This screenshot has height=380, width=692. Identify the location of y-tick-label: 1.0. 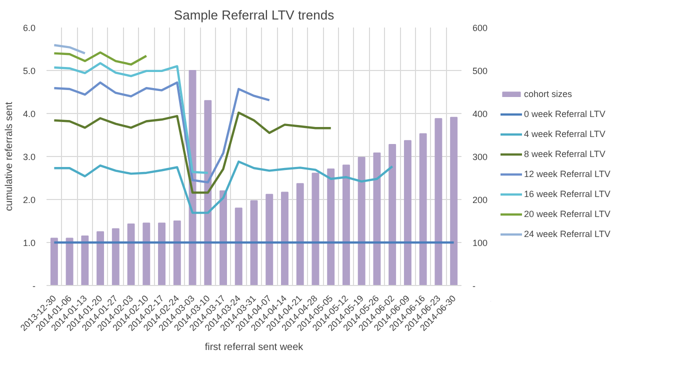
(29, 243).